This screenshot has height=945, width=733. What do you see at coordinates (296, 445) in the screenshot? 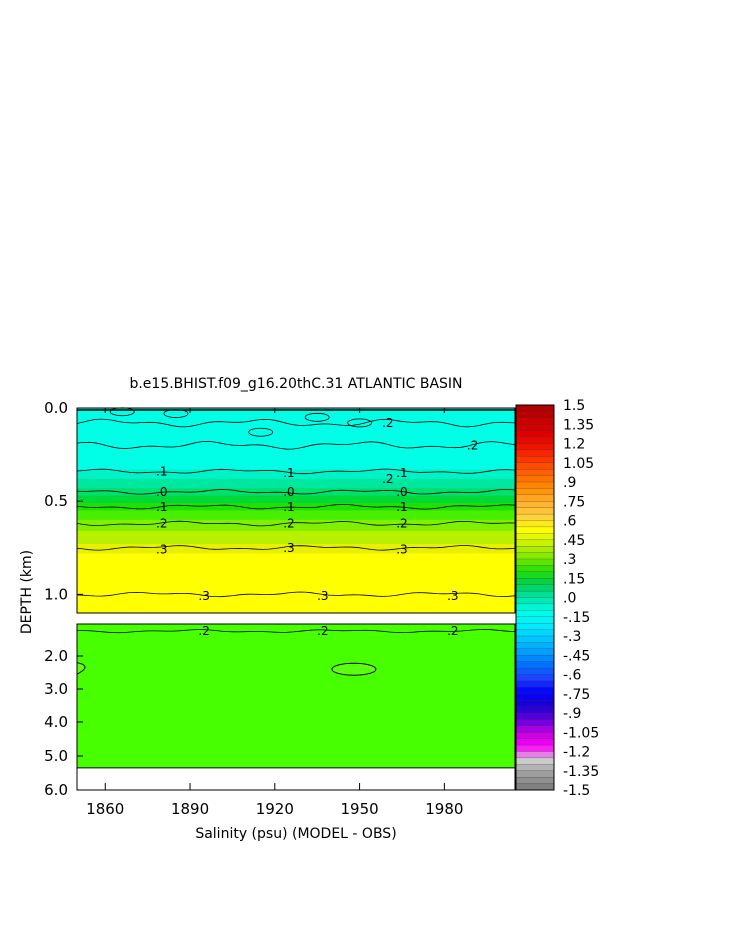
I see `contour-line-near-surface` at bounding box center [296, 445].